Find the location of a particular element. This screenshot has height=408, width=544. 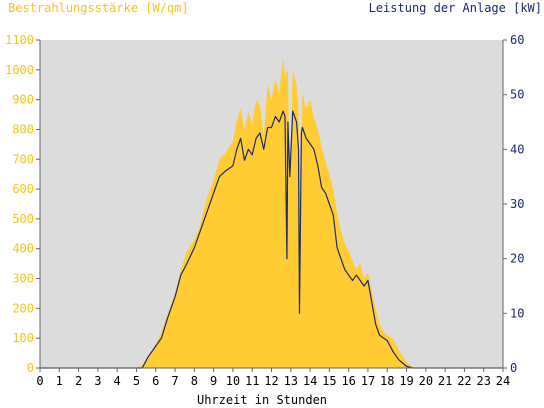

x-tick-label: 3 is located at coordinates (97, 381).